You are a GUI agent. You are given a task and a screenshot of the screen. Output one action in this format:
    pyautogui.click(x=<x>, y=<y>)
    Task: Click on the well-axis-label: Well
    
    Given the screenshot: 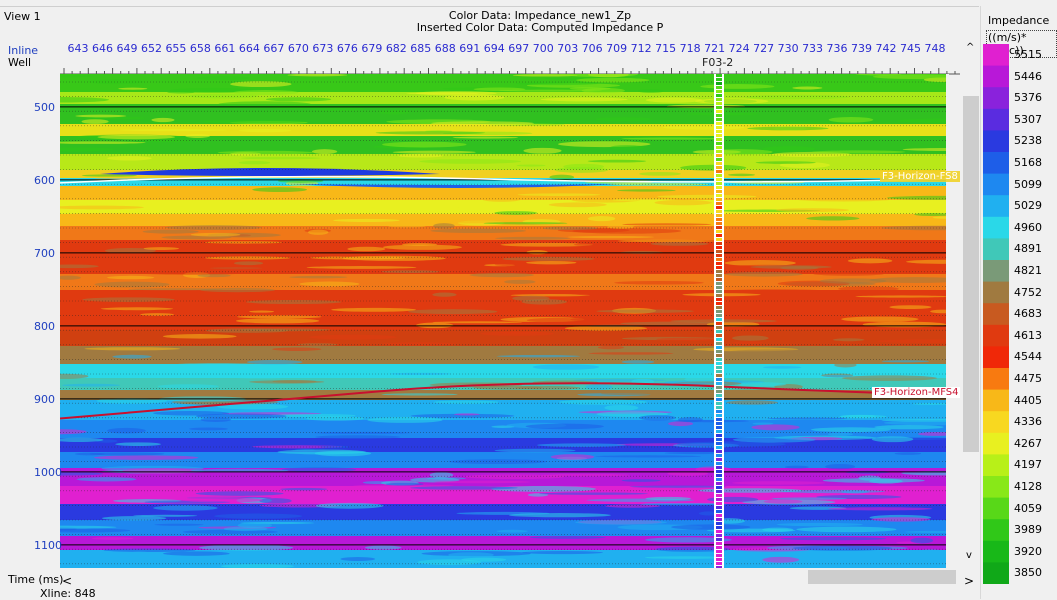 What is the action you would take?
    pyautogui.click(x=20, y=62)
    